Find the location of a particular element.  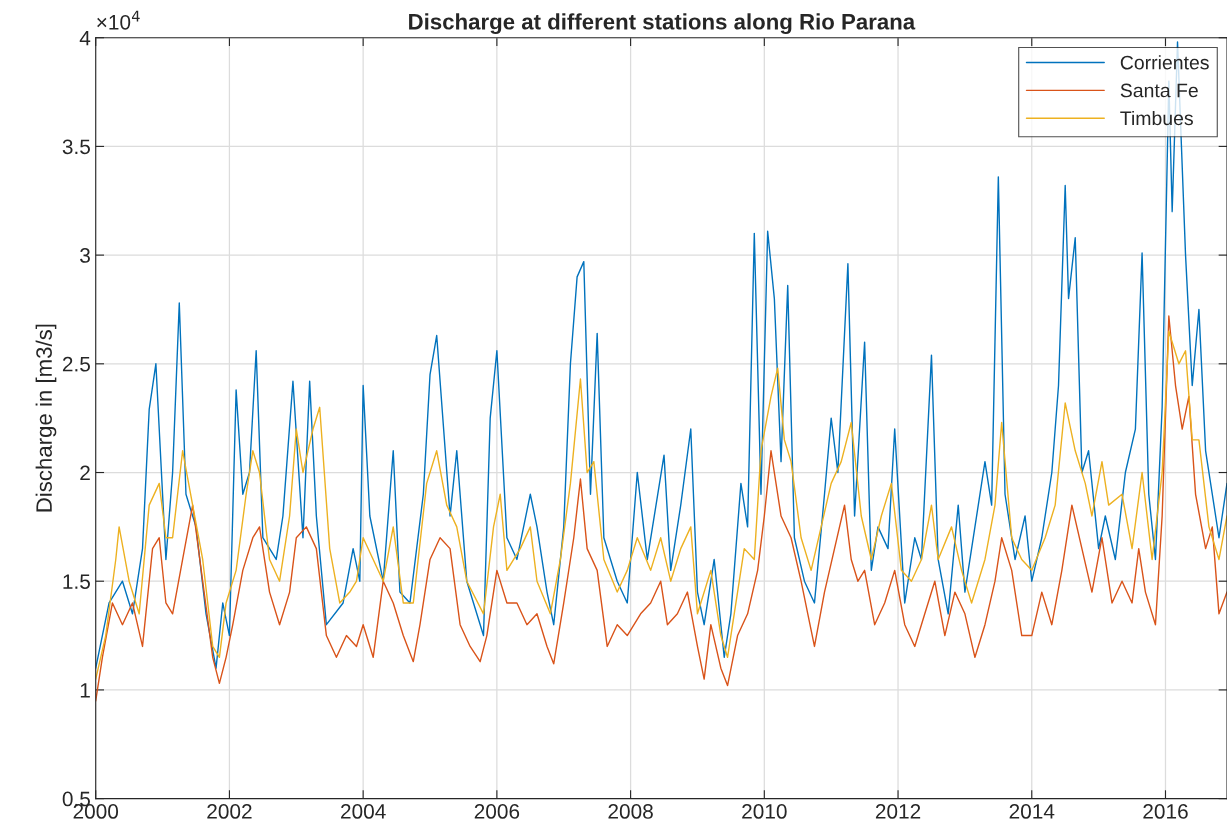

y-tick-label: 1.5 is located at coordinates (76, 581).